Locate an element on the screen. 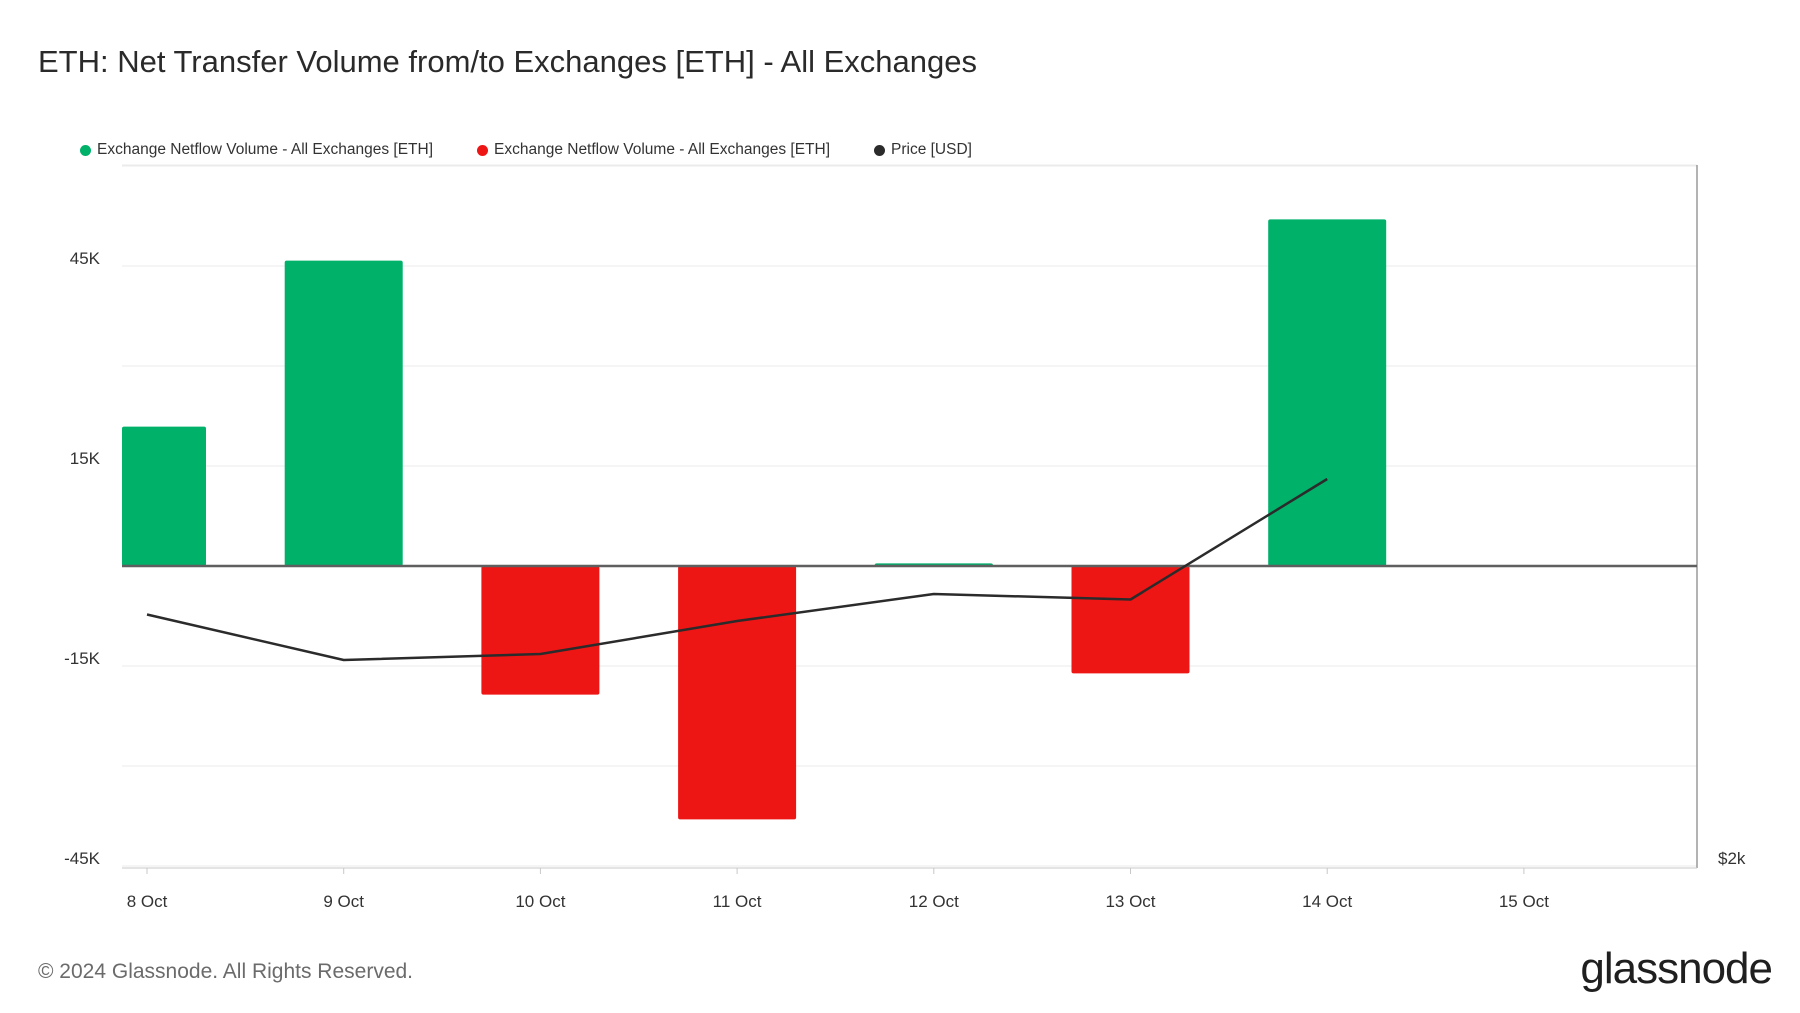  x-tick-label: 10 Oct is located at coordinates (540, 901).